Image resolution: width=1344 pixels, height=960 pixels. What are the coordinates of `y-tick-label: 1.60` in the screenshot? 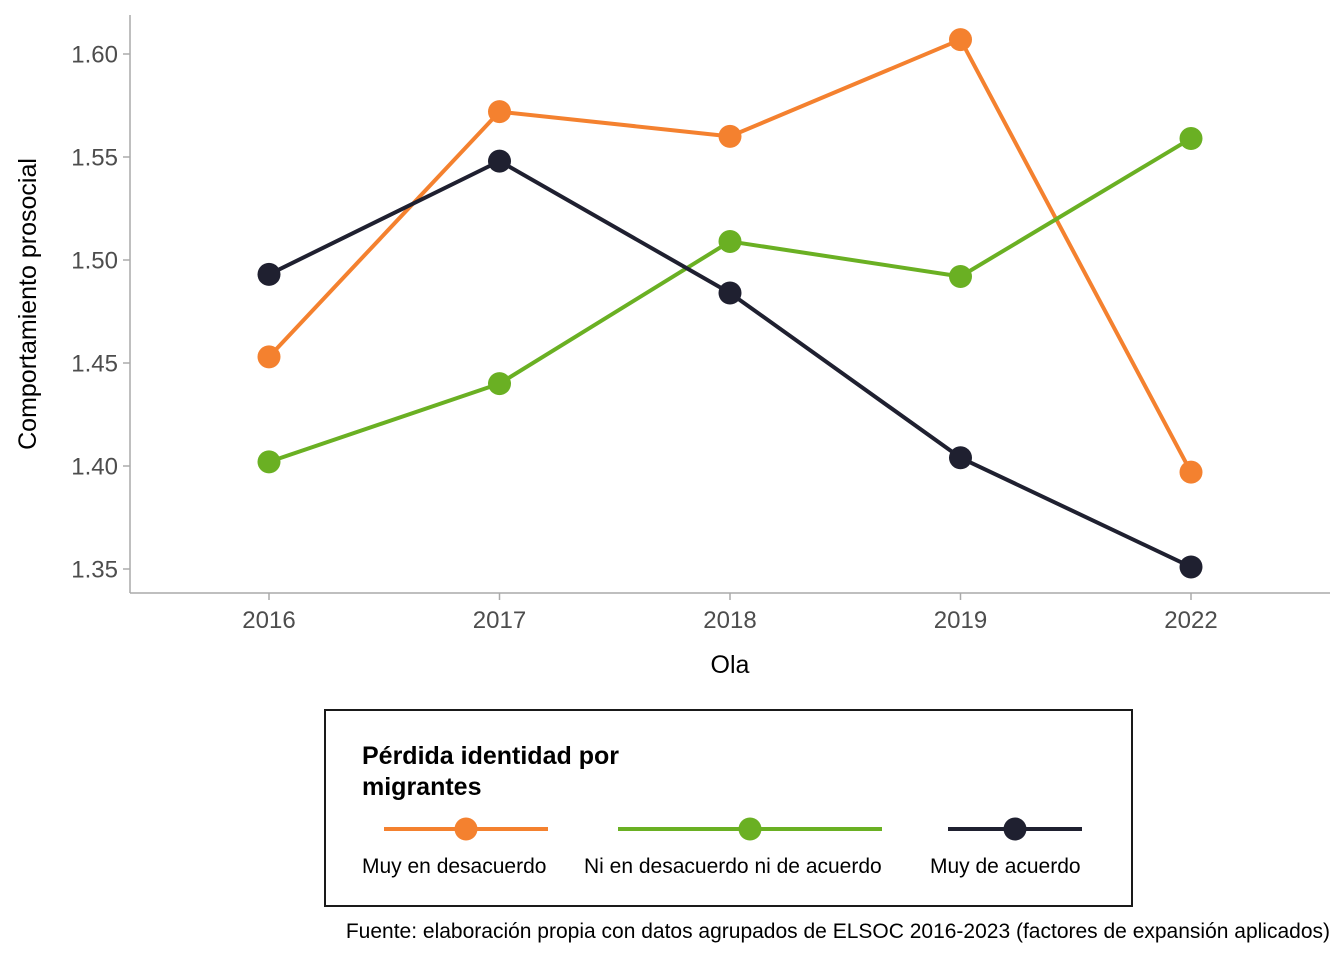 It's located at (94, 55).